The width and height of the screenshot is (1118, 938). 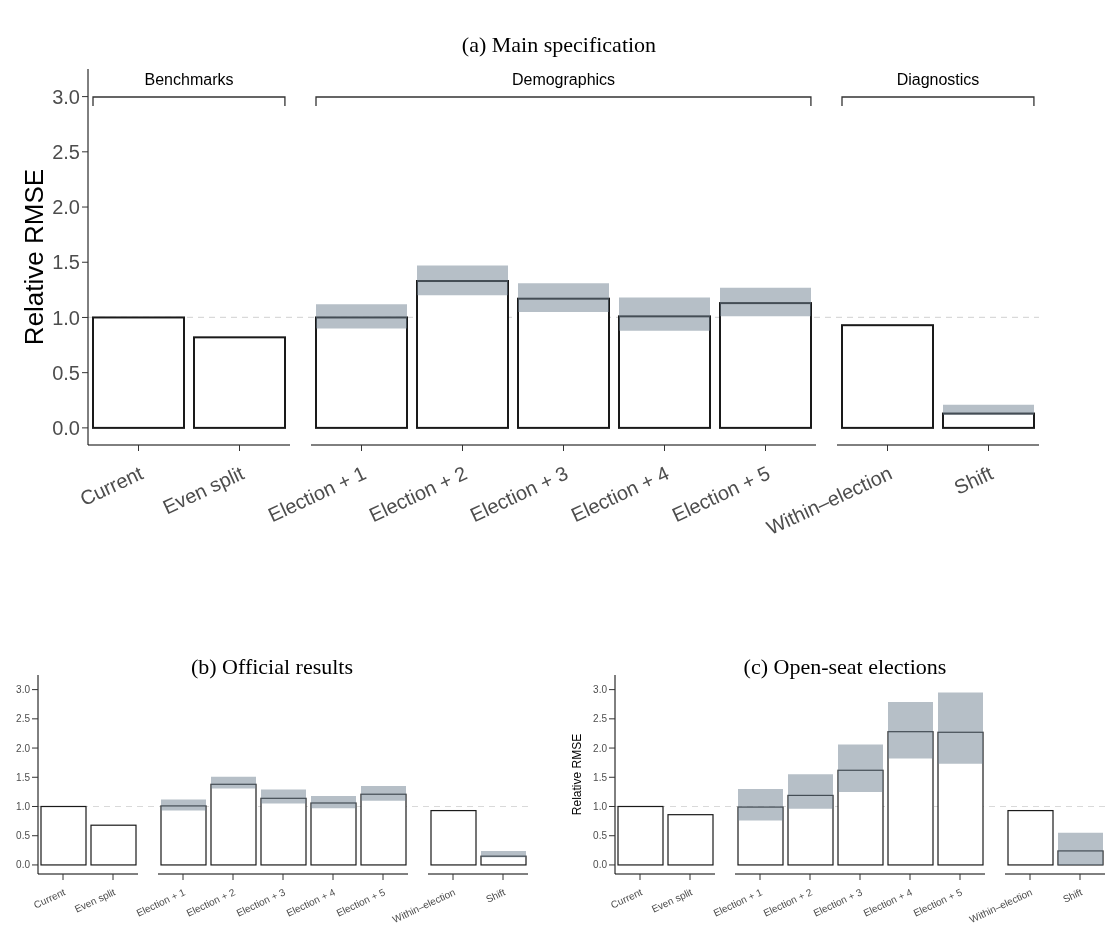 What do you see at coordinates (563, 80) in the screenshot?
I see `annotation: Demographics` at bounding box center [563, 80].